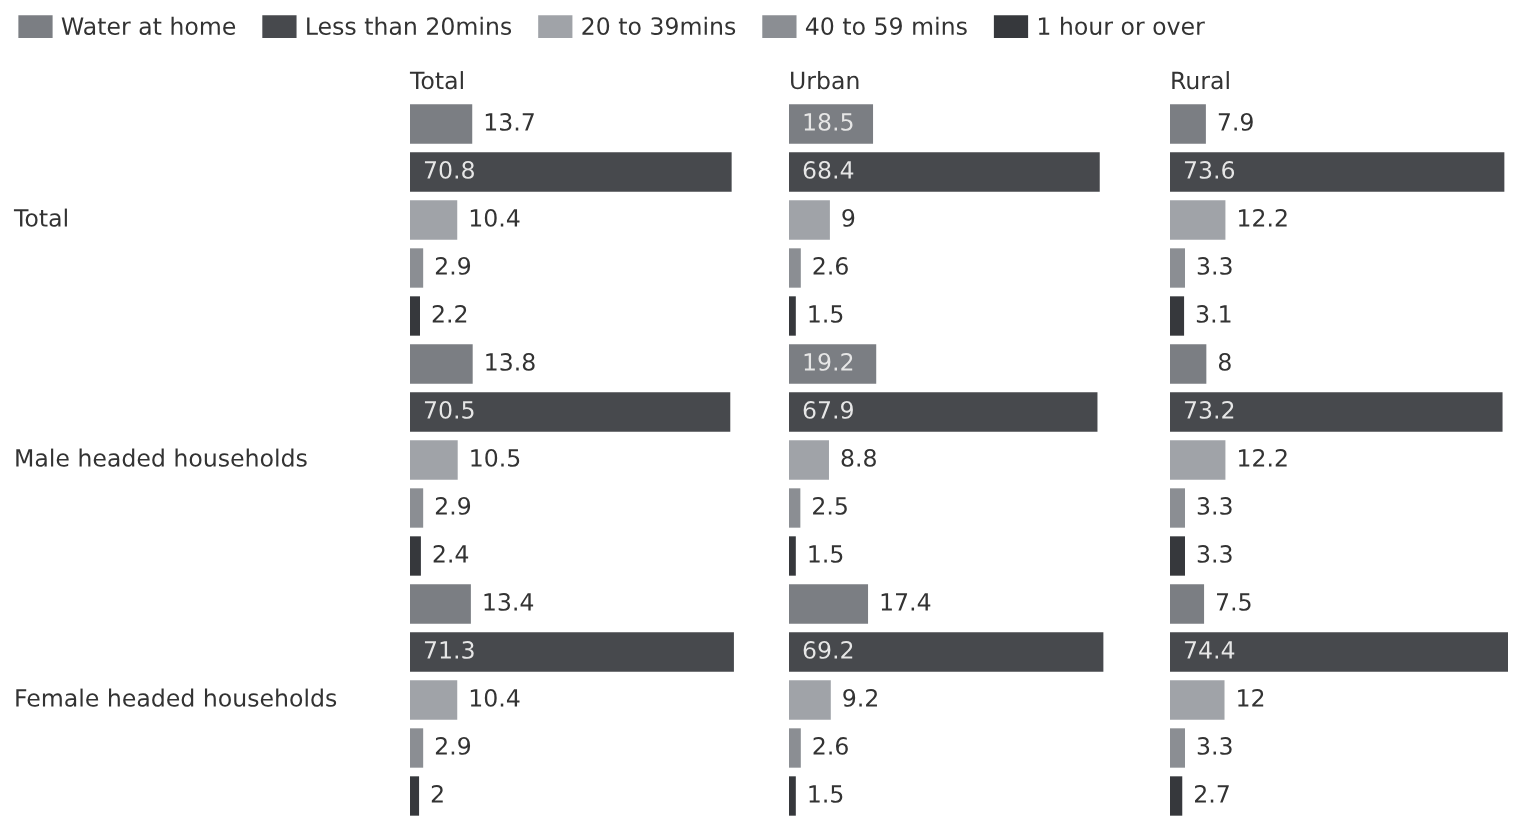 This screenshot has height=827, width=1513. What do you see at coordinates (1209, 409) in the screenshot?
I see `data-label: 73.2` at bounding box center [1209, 409].